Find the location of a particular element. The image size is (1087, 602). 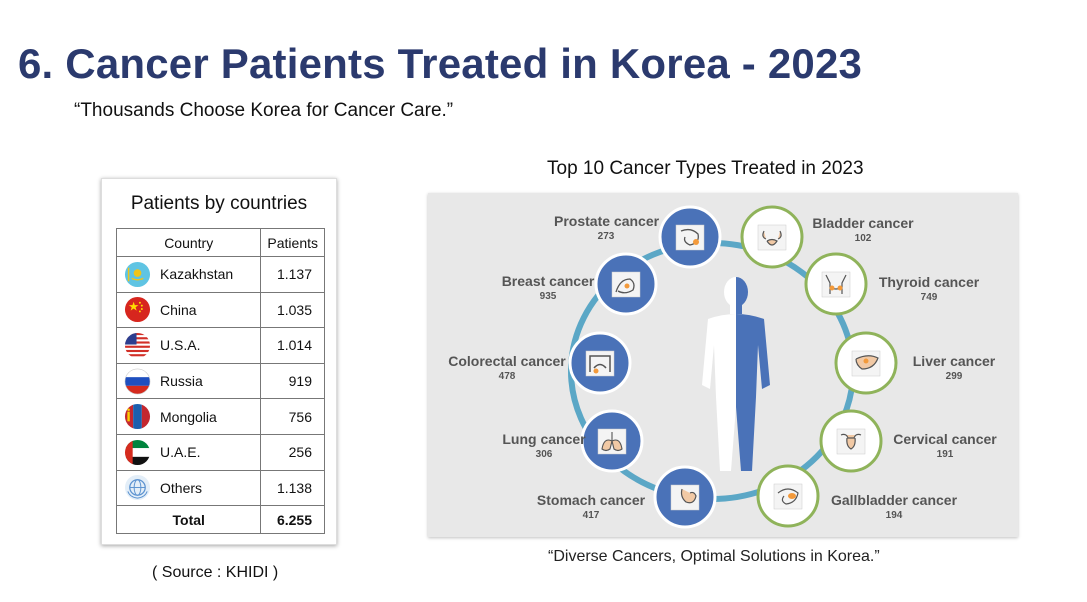

stomach-node is located at coordinates (685, 497).